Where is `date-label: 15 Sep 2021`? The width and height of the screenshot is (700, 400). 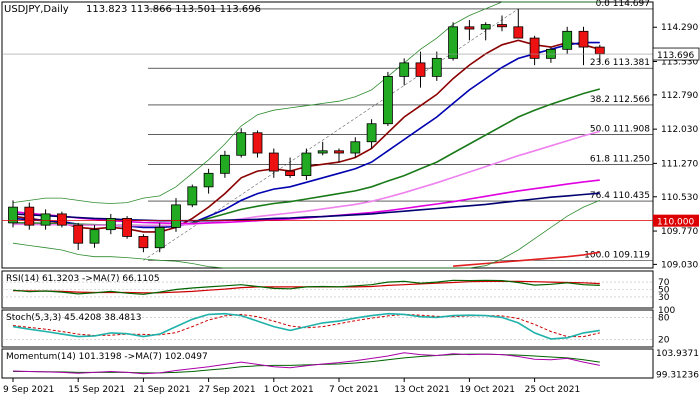
date-label: 15 Sep 2021 is located at coordinates (96, 390).